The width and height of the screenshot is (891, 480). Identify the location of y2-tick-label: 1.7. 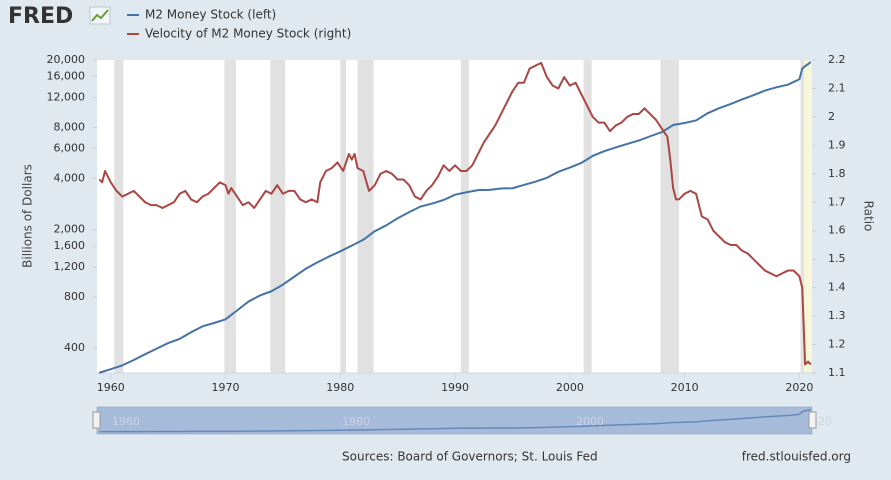
(837, 201).